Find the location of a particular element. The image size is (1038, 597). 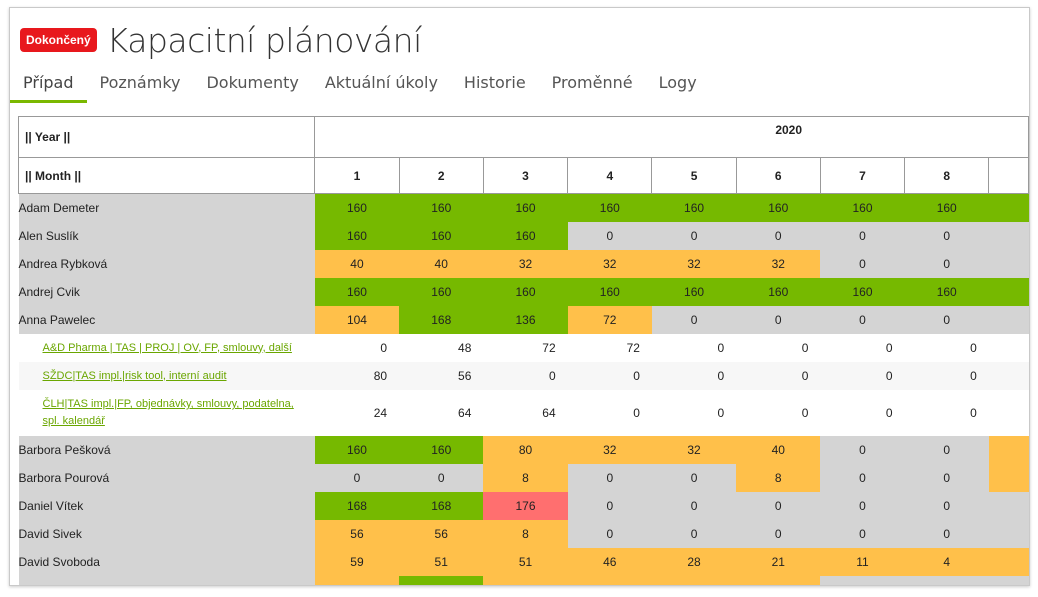

tab-poznamky: Poznámky is located at coordinates (140, 82).